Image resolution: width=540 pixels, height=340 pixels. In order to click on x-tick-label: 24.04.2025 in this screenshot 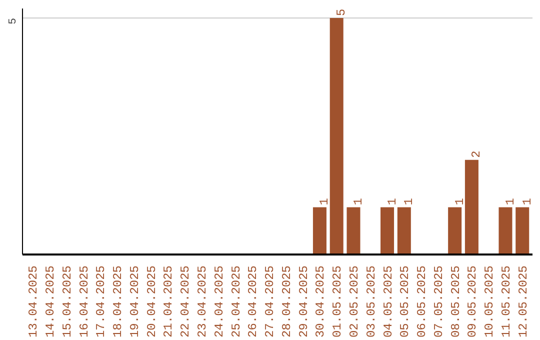, I will do `click(219, 301)`.